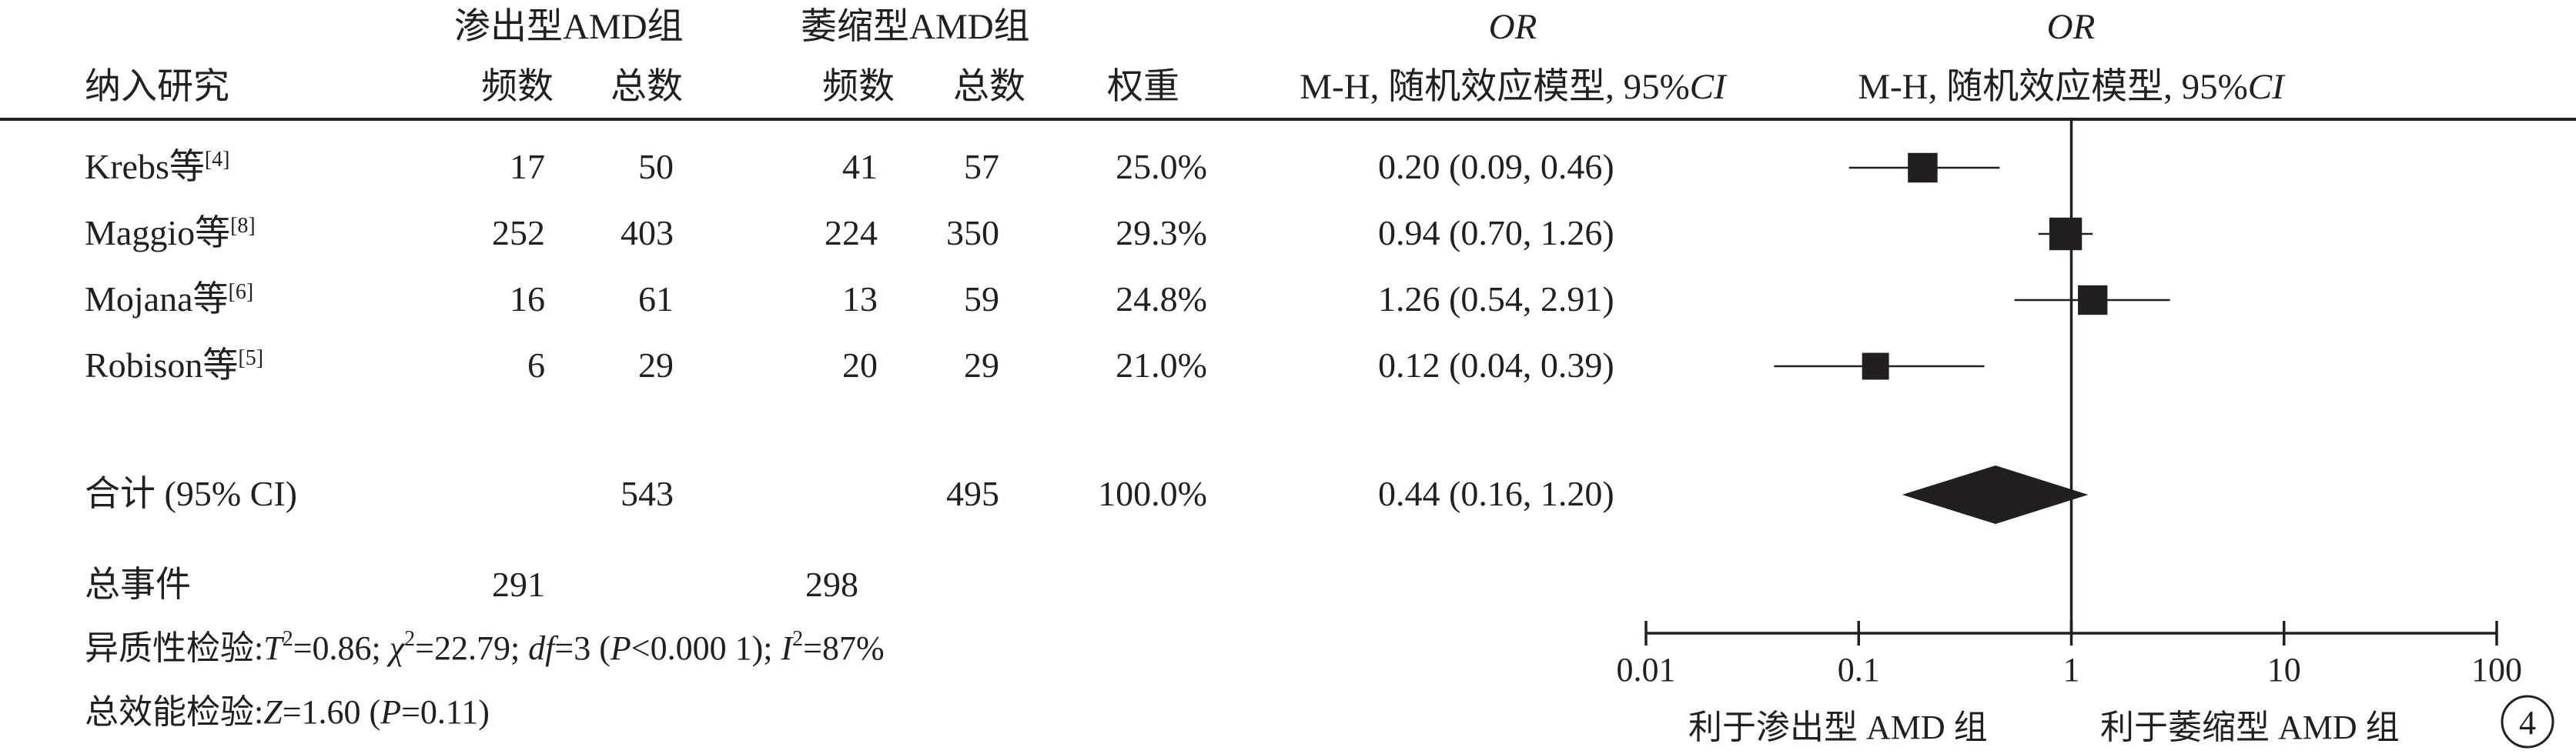 Image resolution: width=2576 pixels, height=754 pixels. Describe the element at coordinates (1152, 493) in the screenshot. I see `total-weight: 100.0%` at that location.